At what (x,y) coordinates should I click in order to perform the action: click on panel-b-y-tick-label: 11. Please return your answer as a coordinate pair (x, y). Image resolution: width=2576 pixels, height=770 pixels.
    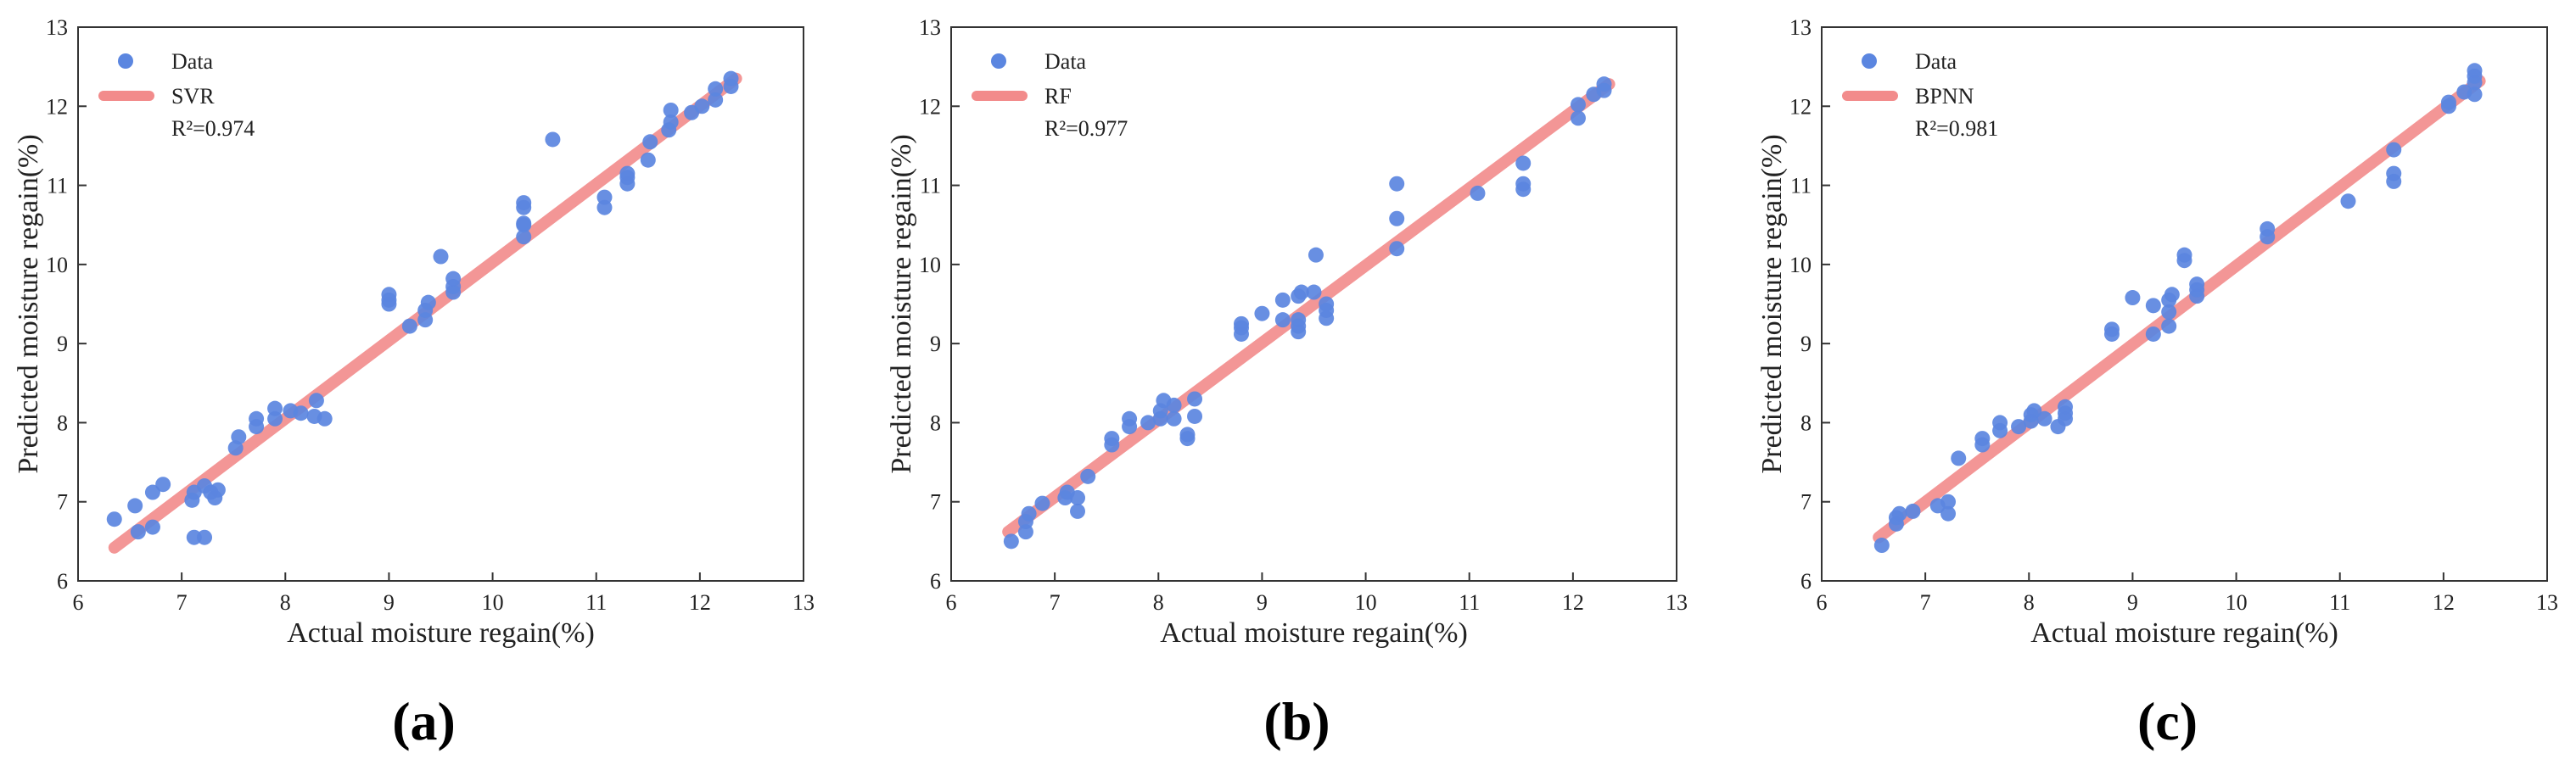
    Looking at the image, I should click on (930, 186).